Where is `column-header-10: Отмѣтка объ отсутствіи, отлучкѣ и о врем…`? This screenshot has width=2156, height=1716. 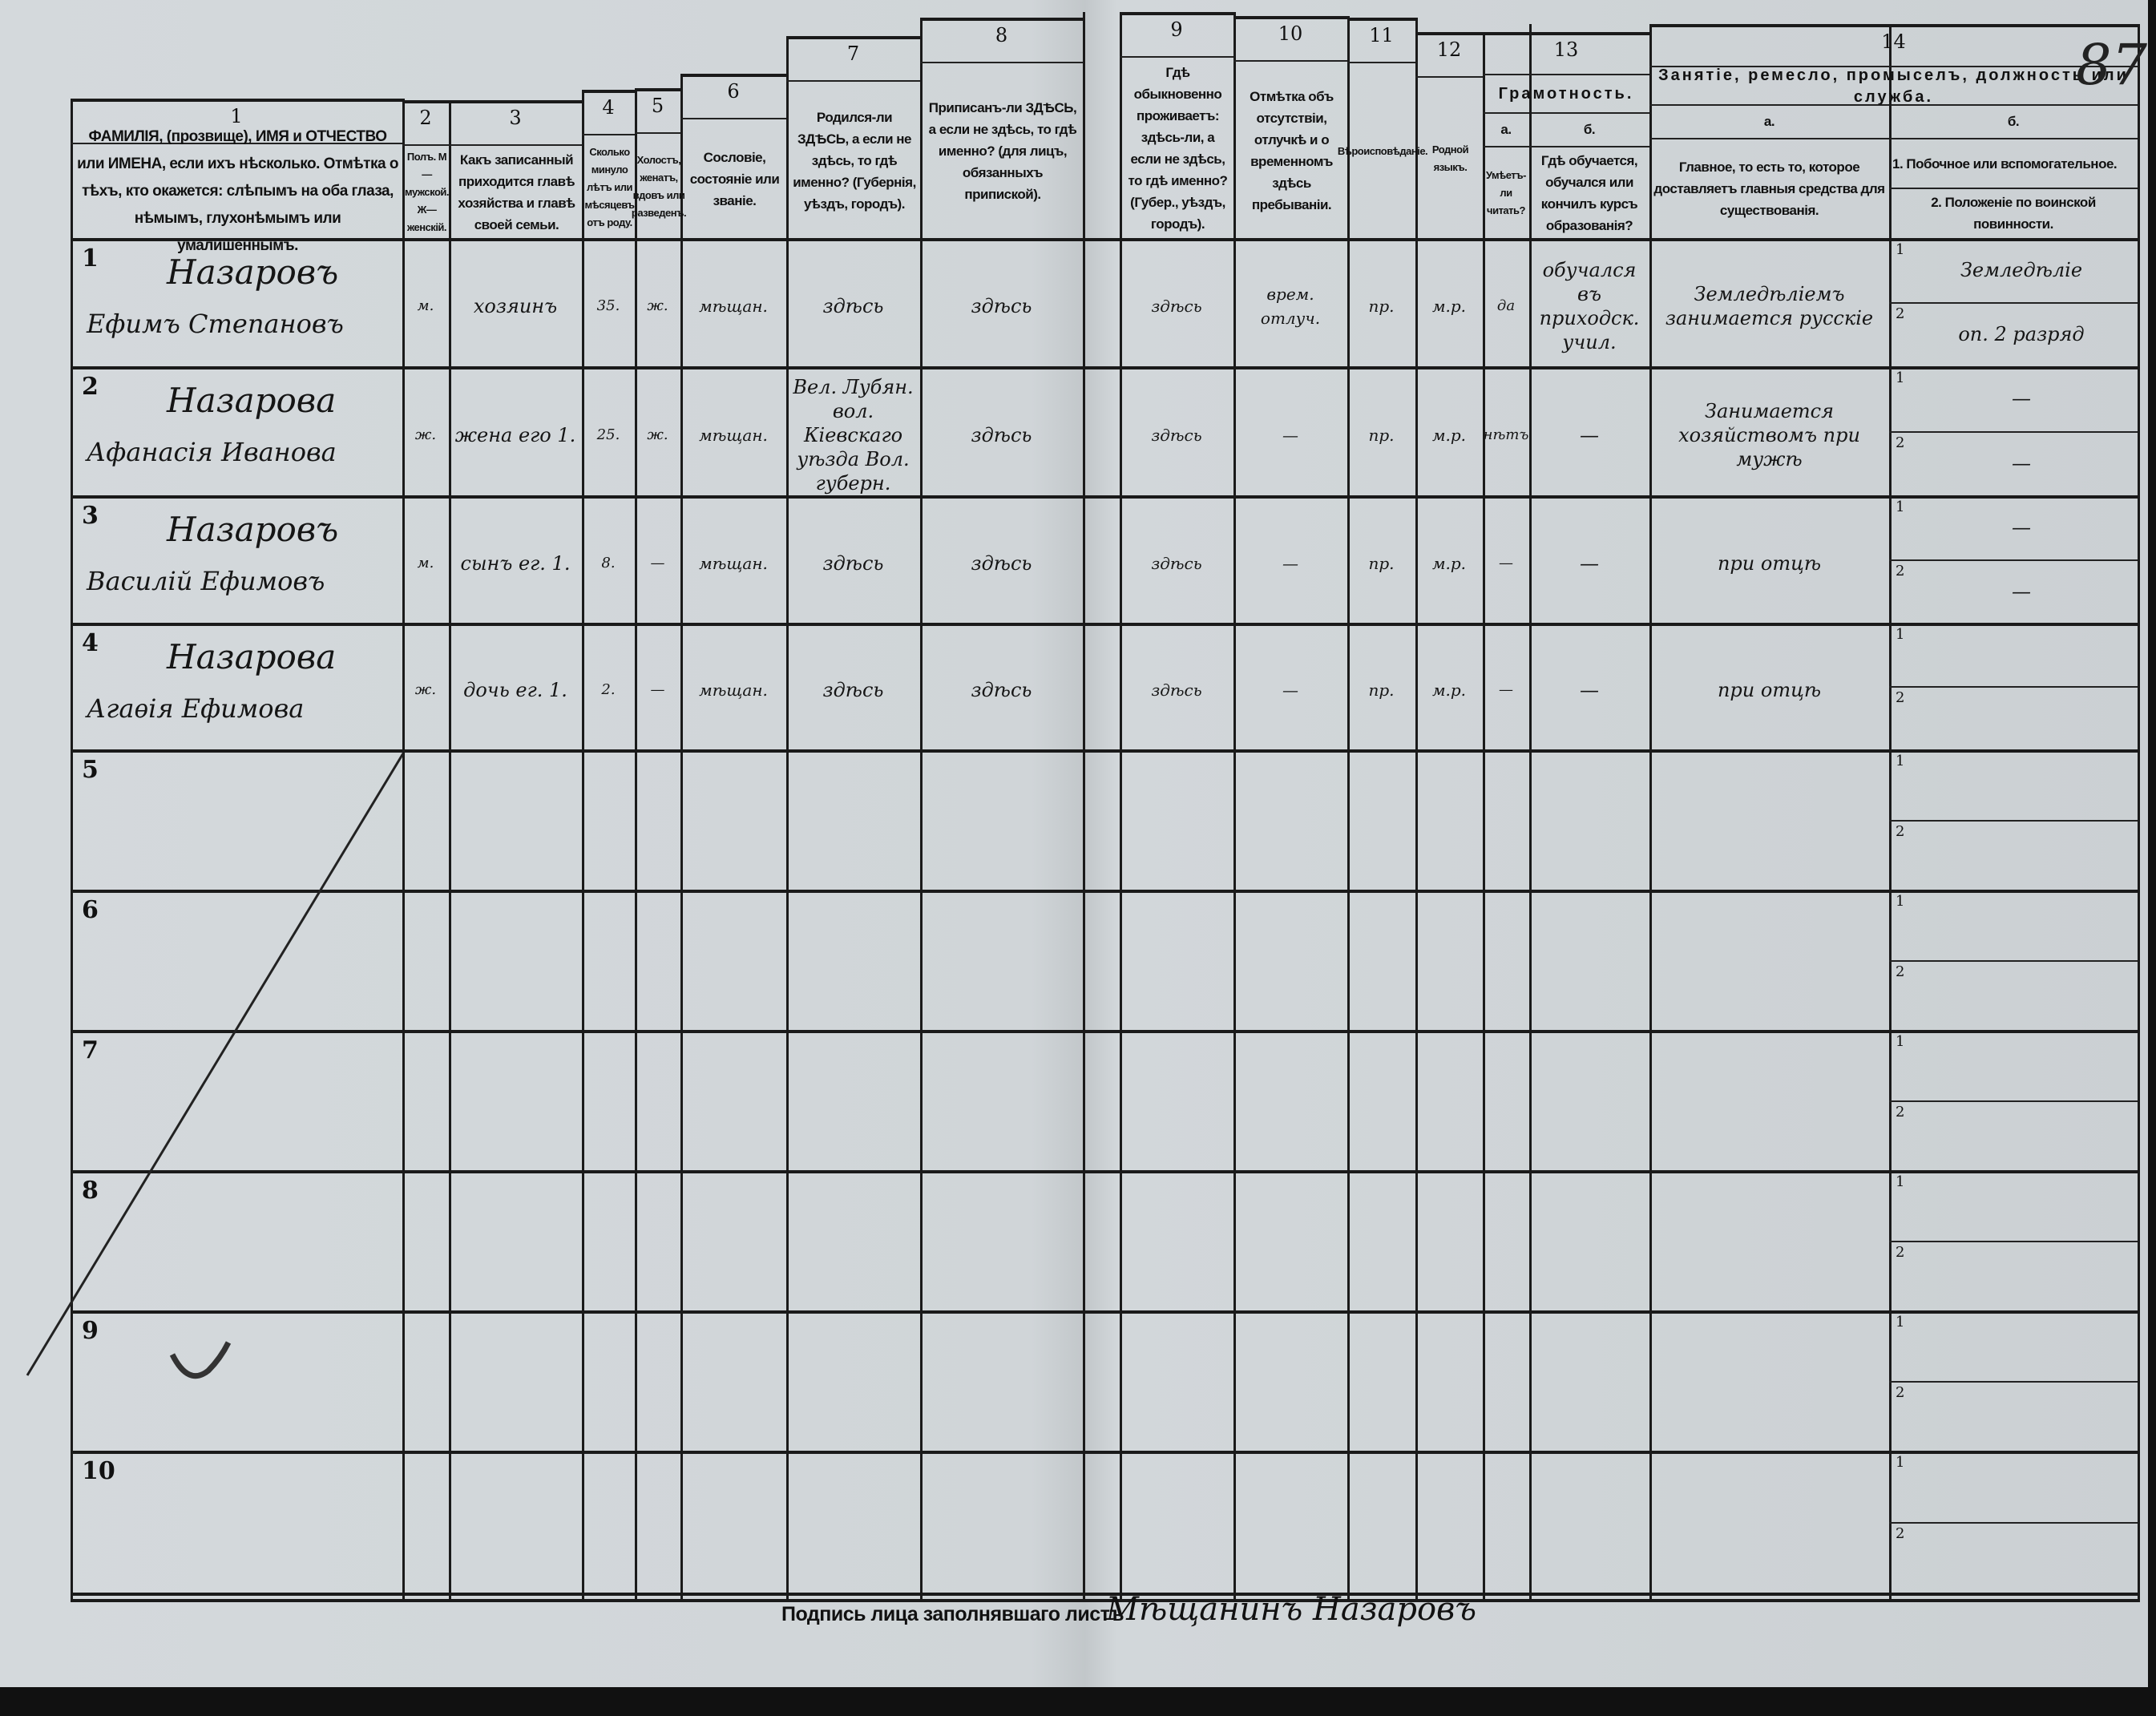 column-header-10: Отмѣтка объ отсутствіи, отлучкѣ и о врем… is located at coordinates (1292, 150).